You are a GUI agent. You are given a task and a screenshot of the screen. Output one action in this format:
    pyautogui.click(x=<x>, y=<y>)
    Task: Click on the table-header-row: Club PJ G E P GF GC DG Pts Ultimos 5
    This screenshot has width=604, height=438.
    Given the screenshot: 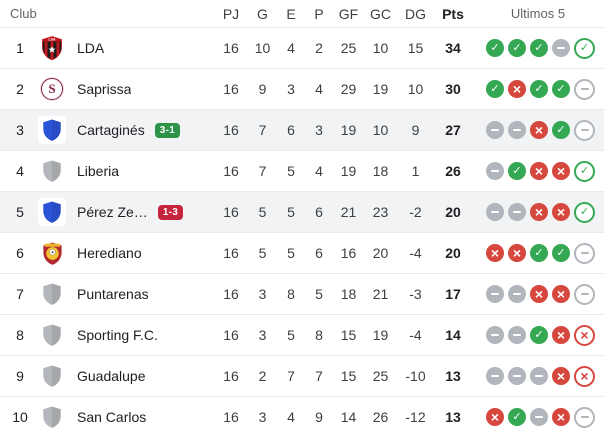 What is the action you would take?
    pyautogui.click(x=302, y=13)
    